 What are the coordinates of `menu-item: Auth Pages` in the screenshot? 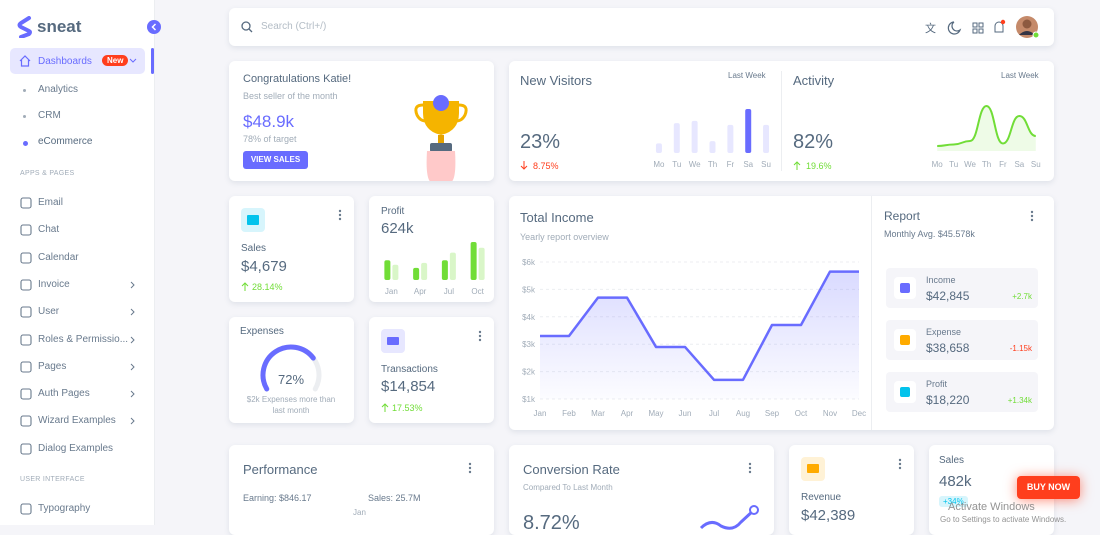 It's located at (64, 394).